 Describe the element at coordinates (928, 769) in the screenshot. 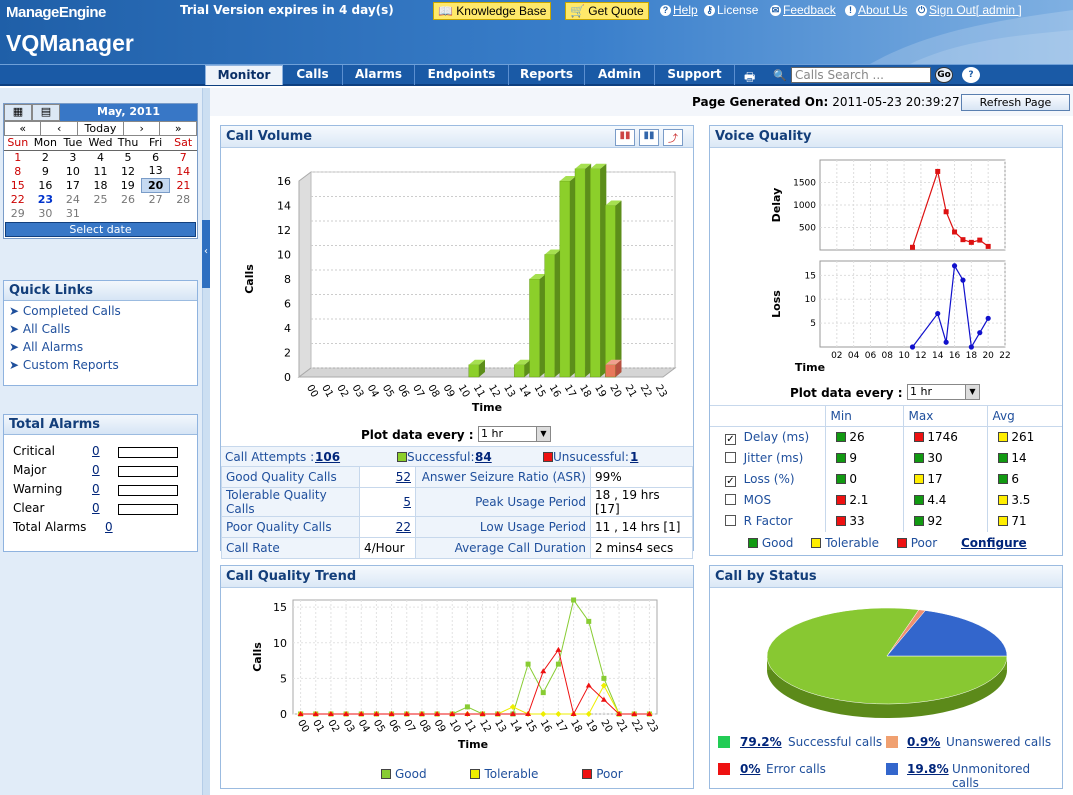

I see `unmonitored-pct-link: 19.8%` at that location.